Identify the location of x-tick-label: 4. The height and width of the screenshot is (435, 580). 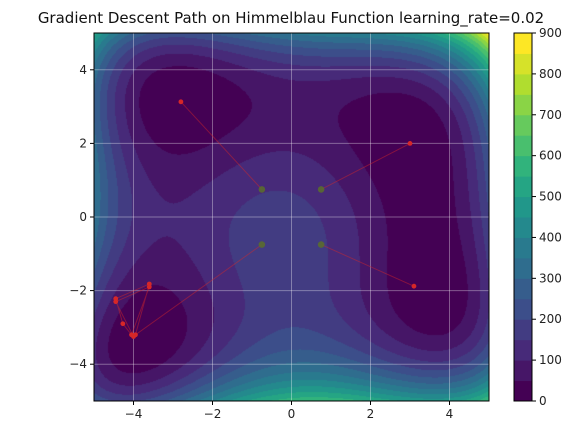
(450, 414).